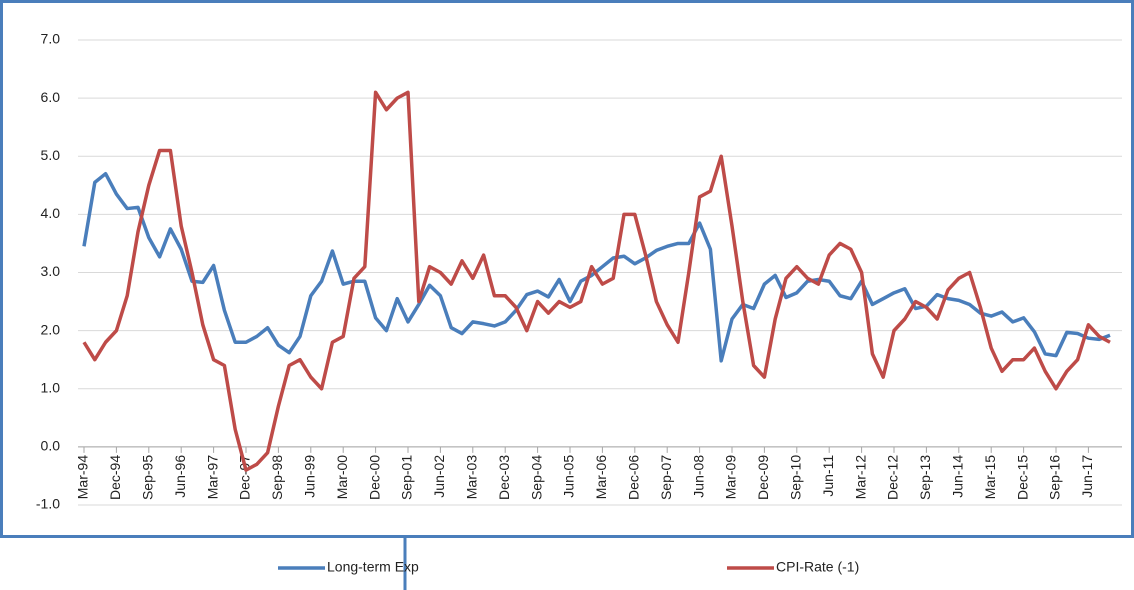 This screenshot has width=1134, height=590. What do you see at coordinates (817, 567) in the screenshot?
I see `legend-label: CPI-Rate (-1)` at bounding box center [817, 567].